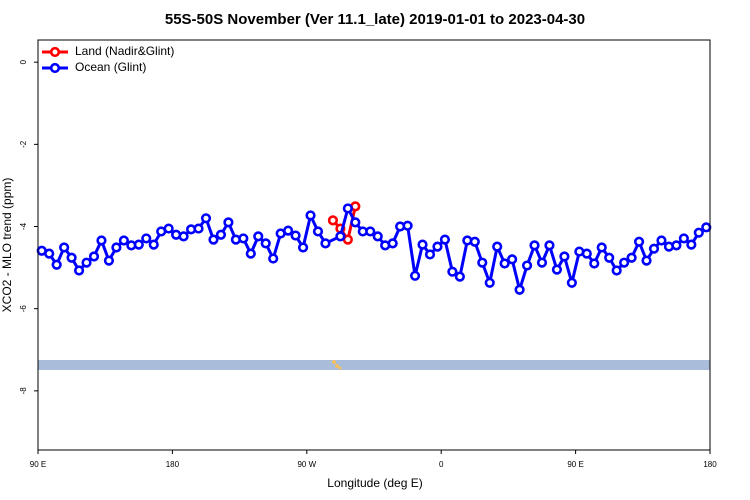 This screenshot has height=500, width=750. What do you see at coordinates (23, 226) in the screenshot?
I see `y-tick-label: -4` at bounding box center [23, 226].